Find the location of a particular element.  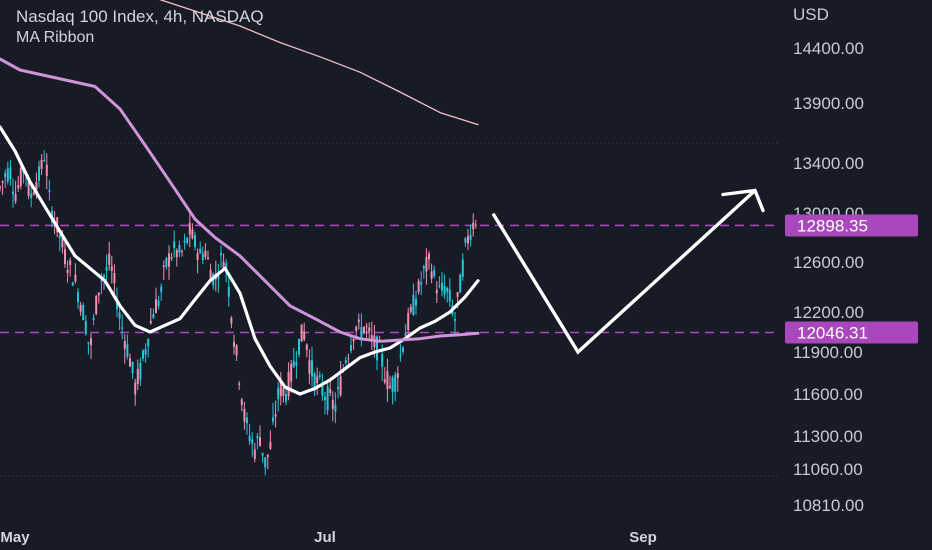

projection-path is located at coordinates (624, 272).